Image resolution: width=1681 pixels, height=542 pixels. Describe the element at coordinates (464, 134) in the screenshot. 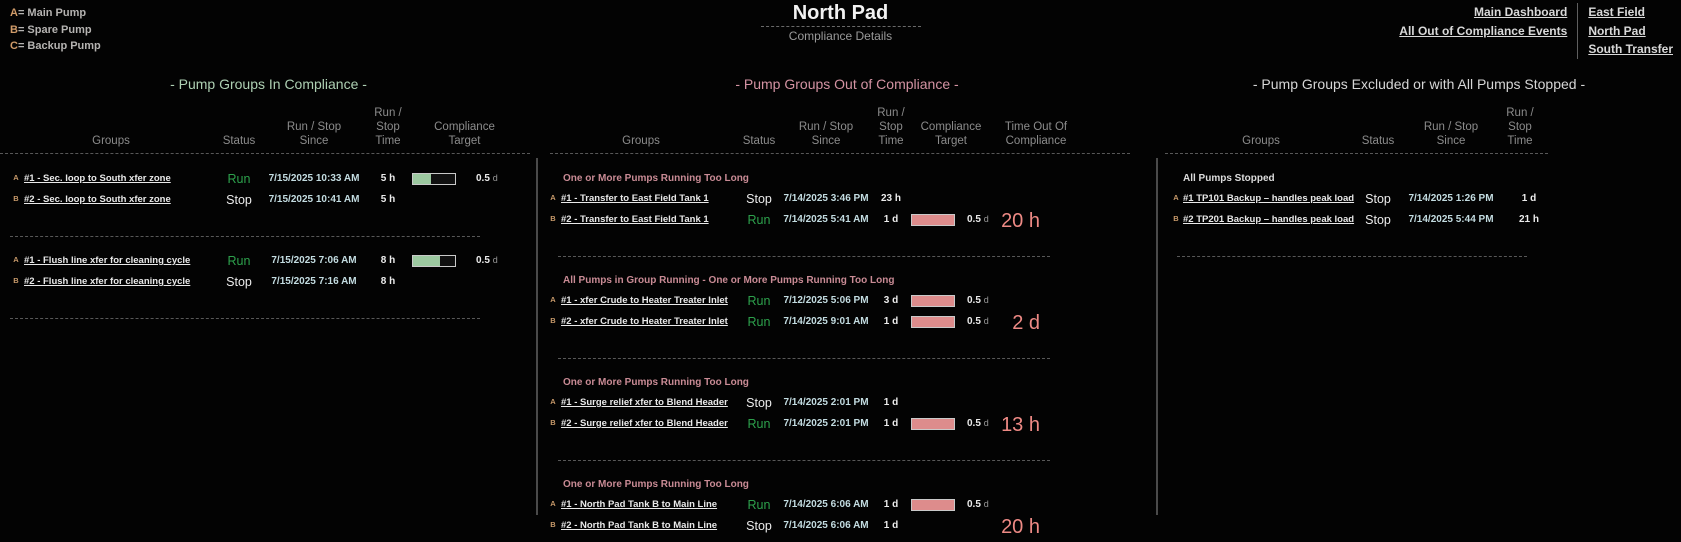

I see `column-header: Compliance Target` at that location.